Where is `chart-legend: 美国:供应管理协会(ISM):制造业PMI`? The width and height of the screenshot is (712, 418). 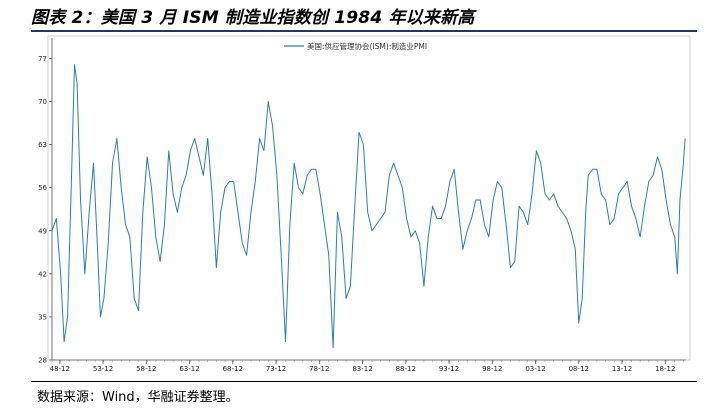
chart-legend: 美国:供应管理协会(ISM):制造业PMI is located at coordinates (355, 46).